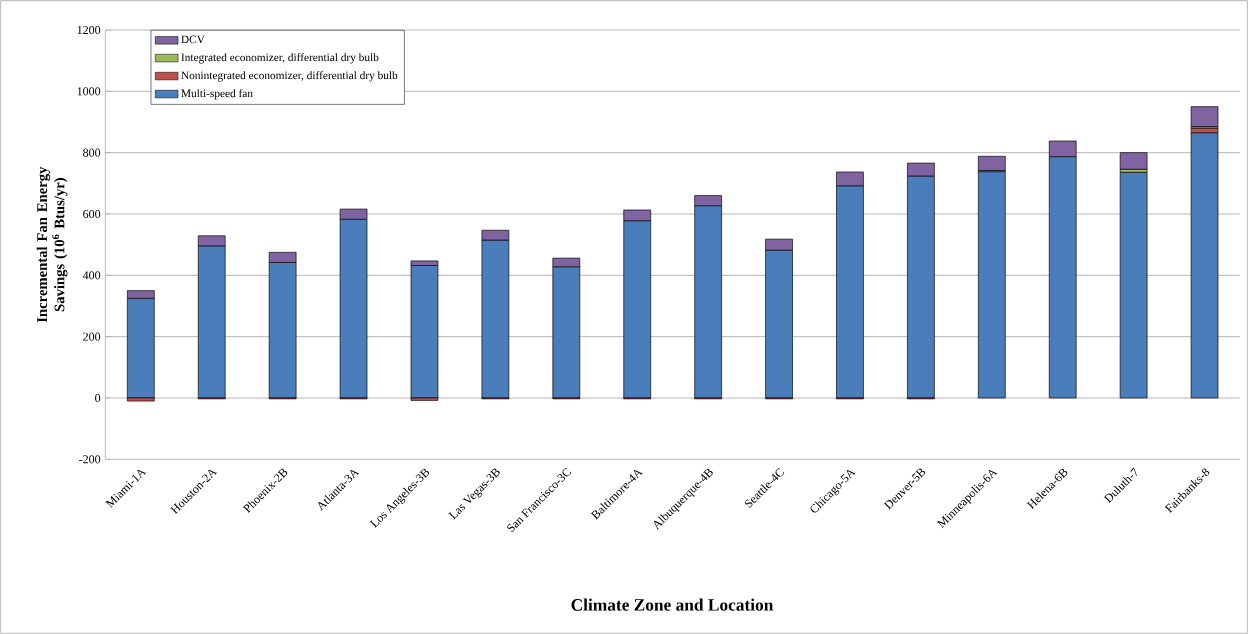 This screenshot has width=1248, height=634. Describe the element at coordinates (289, 76) in the screenshot. I see `legend-label: Nonintegrated economizer, differential dry bulb` at that location.